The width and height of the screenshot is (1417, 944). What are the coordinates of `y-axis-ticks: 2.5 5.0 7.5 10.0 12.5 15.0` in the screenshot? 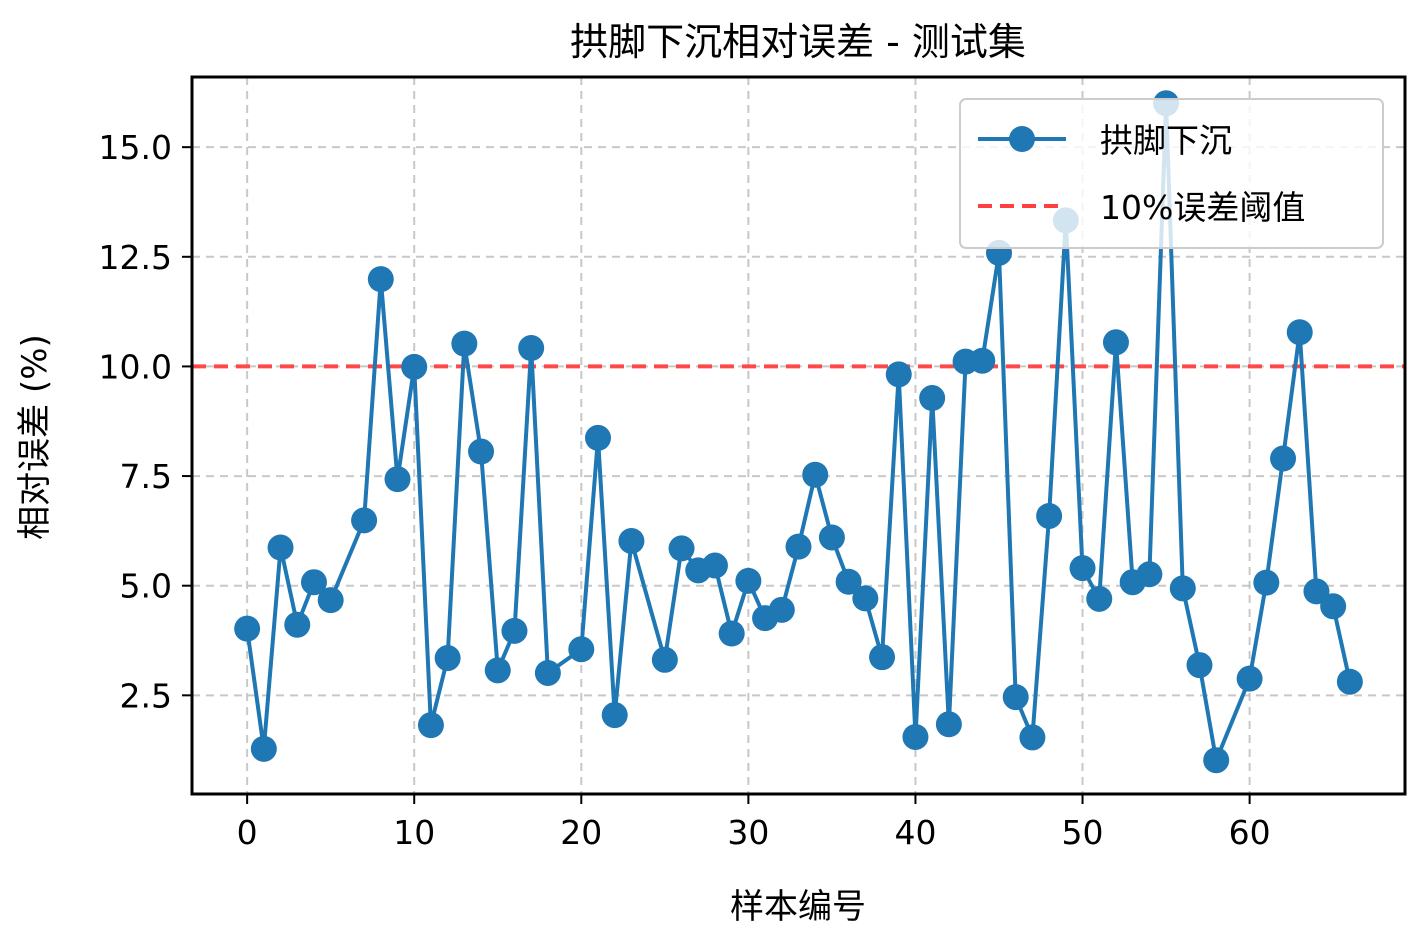 It's located at (145, 421).